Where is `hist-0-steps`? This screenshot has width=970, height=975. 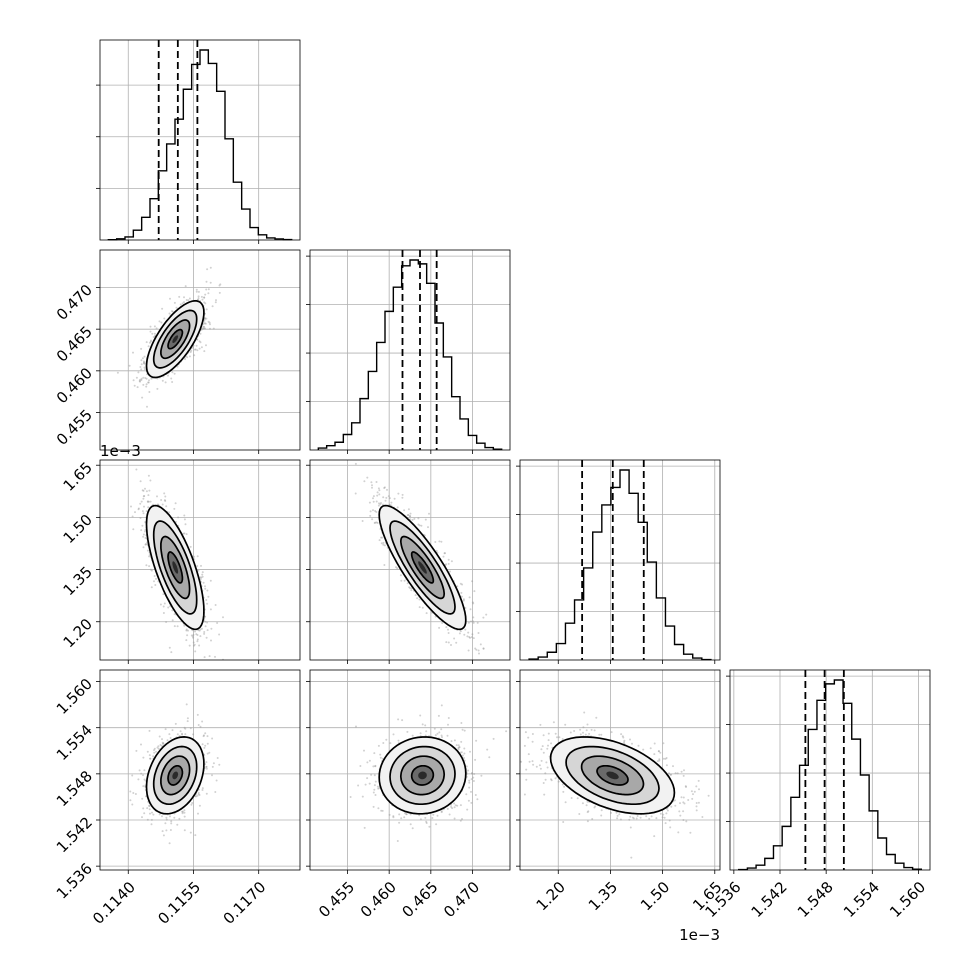
hist-0-steps is located at coordinates (199, 145).